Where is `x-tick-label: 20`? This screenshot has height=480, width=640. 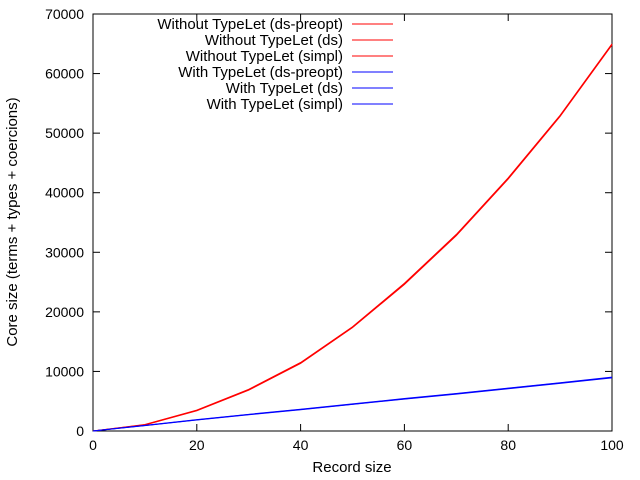
x-tick-label: 20 is located at coordinates (197, 445).